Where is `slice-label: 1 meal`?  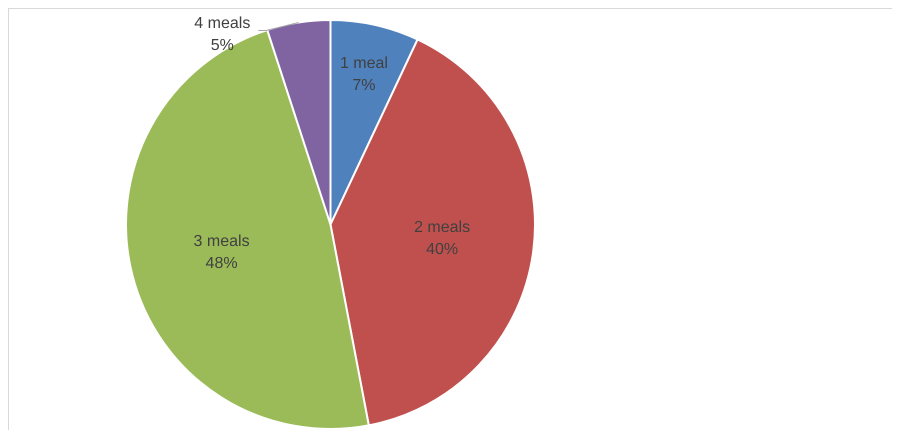
slice-label: 1 meal is located at coordinates (364, 63).